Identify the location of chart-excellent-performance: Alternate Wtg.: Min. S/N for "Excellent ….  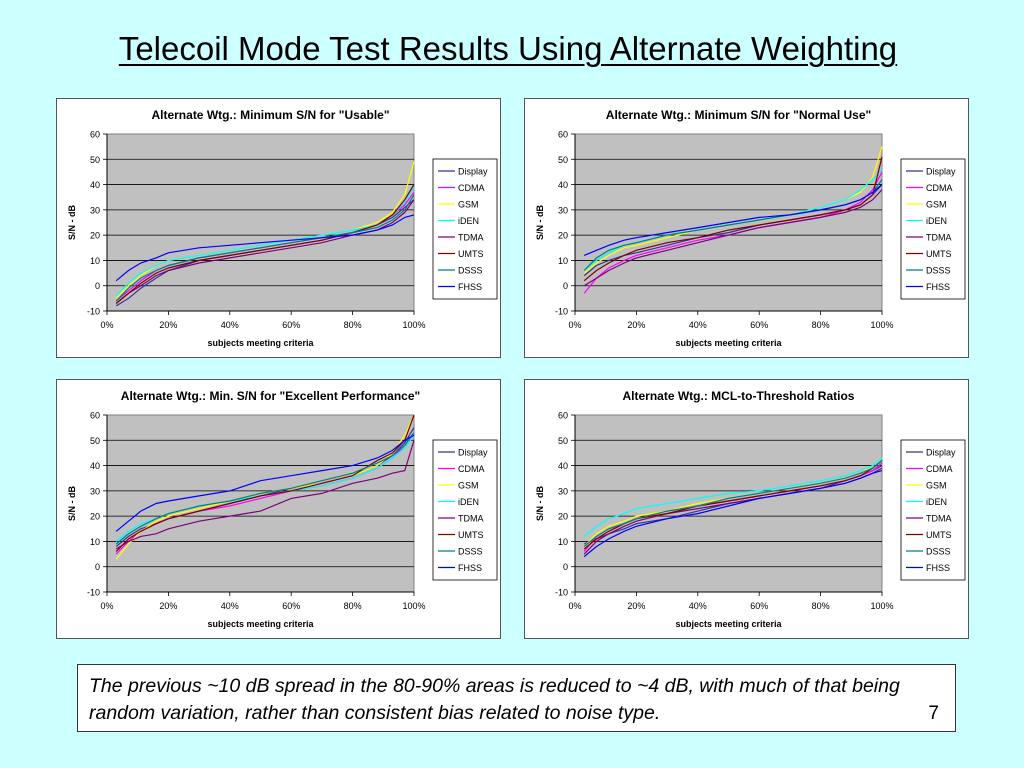
(278, 509).